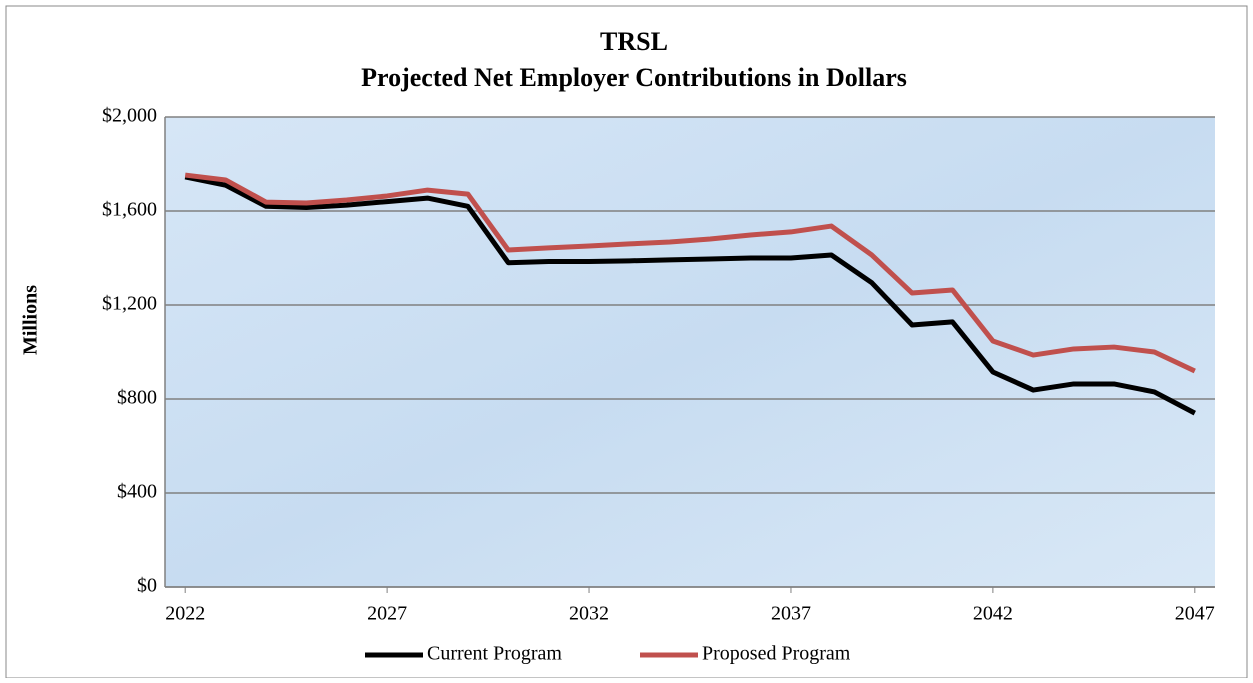  I want to click on legend-label: Proposed Program, so click(776, 654).